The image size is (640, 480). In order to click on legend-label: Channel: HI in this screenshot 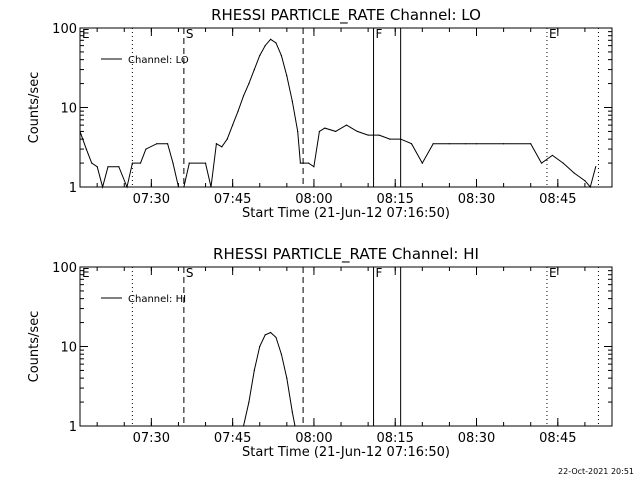, I will do `click(157, 299)`.